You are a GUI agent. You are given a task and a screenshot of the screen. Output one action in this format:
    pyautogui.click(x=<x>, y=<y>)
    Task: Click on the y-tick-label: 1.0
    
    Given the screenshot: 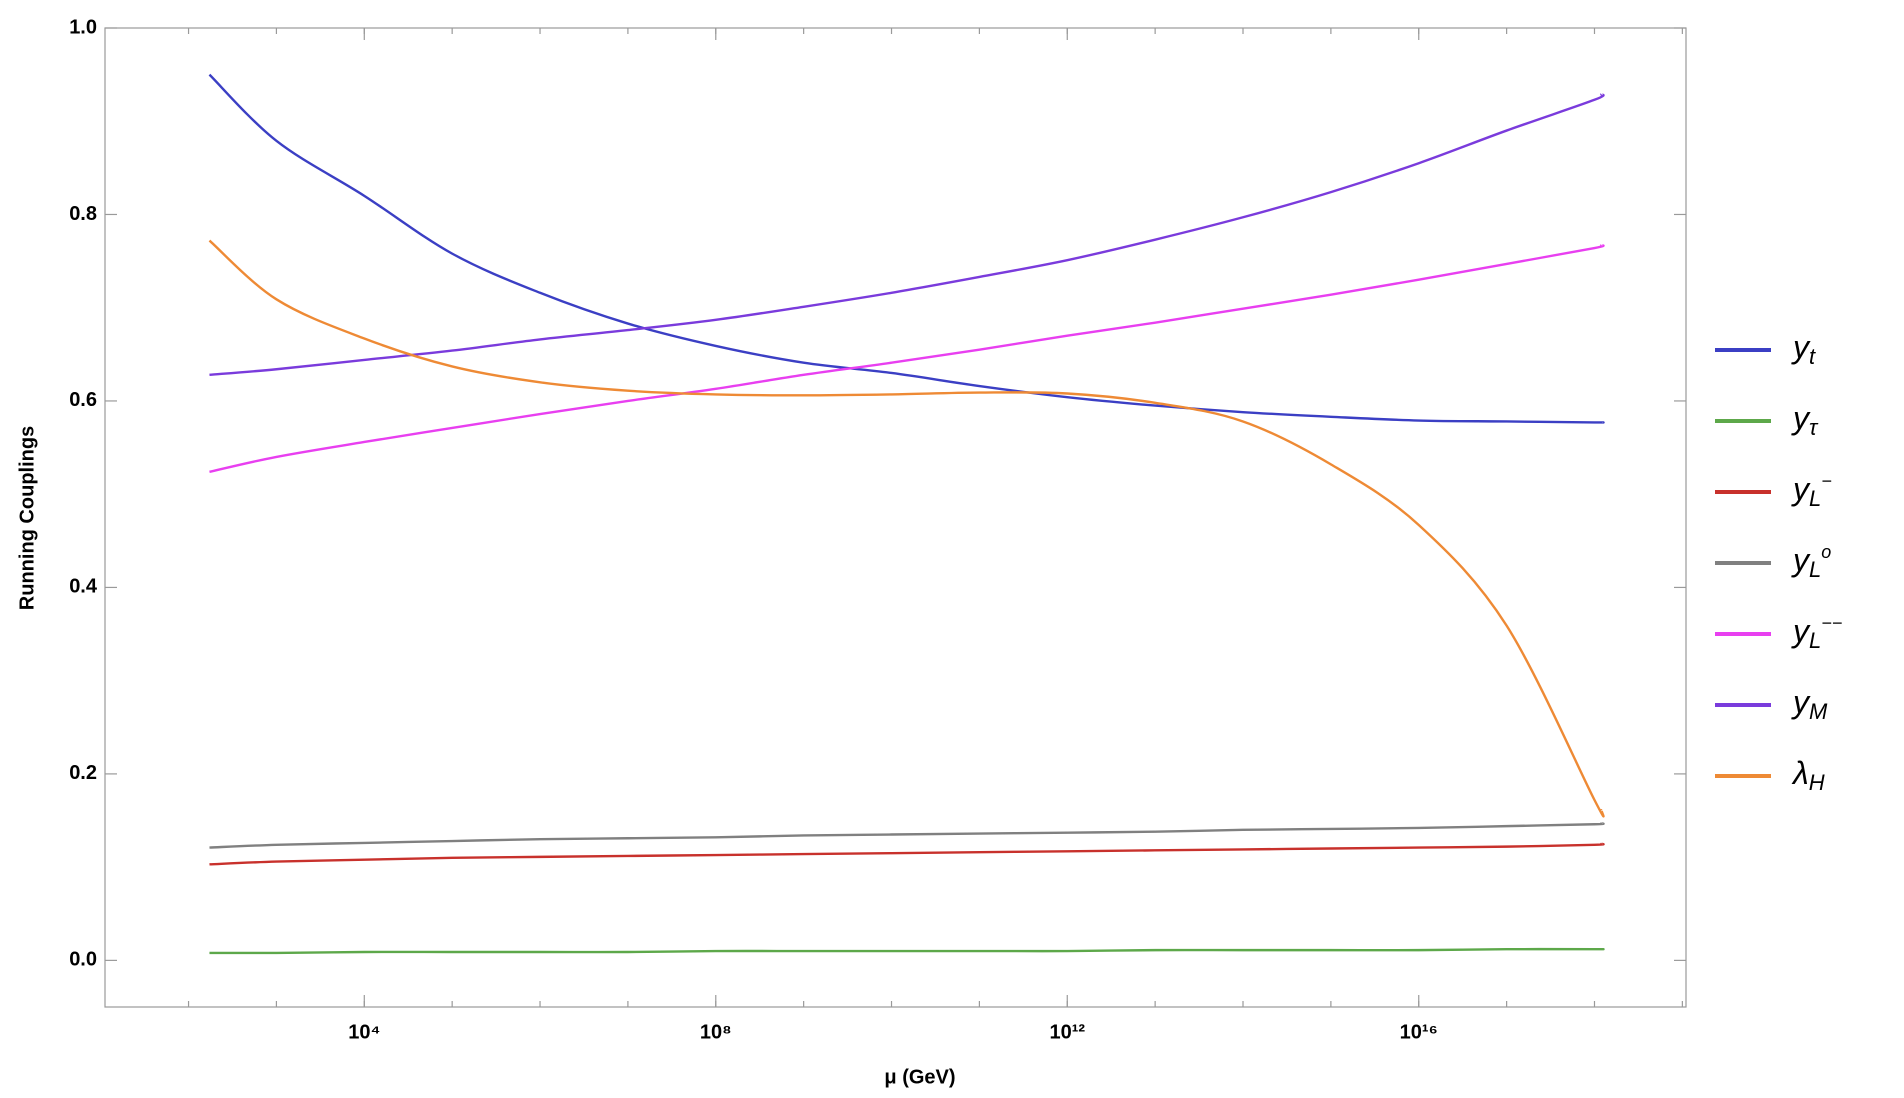 What is the action you would take?
    pyautogui.click(x=83, y=27)
    